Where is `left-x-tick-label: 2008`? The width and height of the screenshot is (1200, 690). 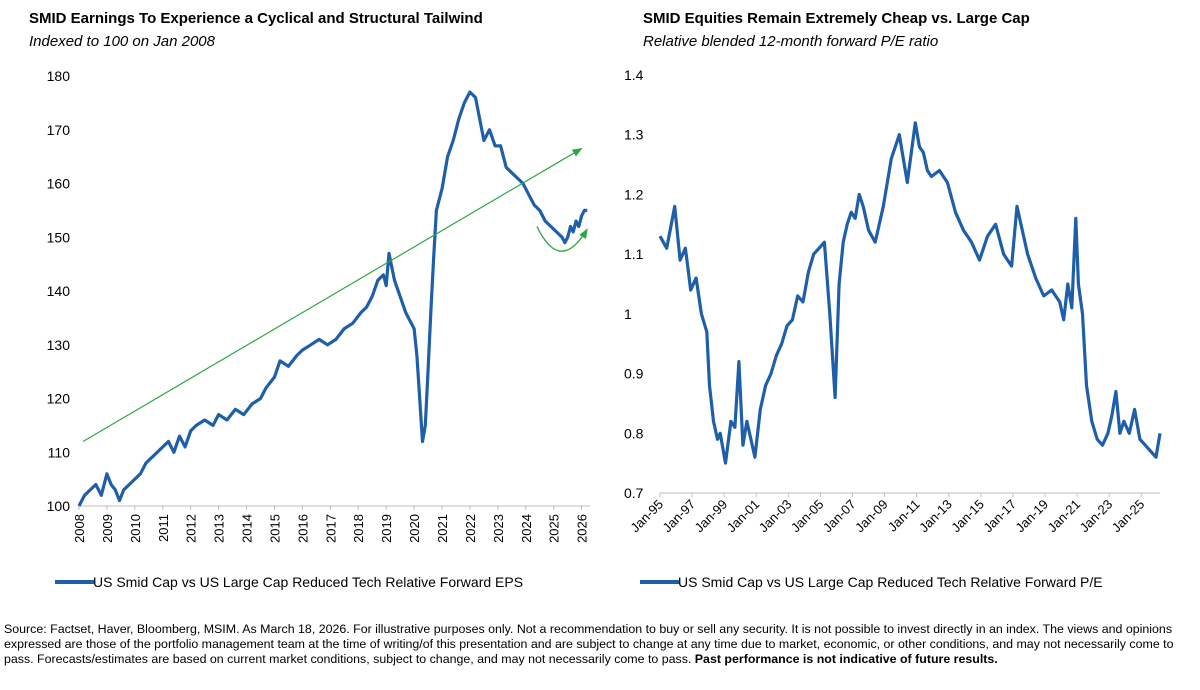
left-x-tick-label: 2008 is located at coordinates (79, 528).